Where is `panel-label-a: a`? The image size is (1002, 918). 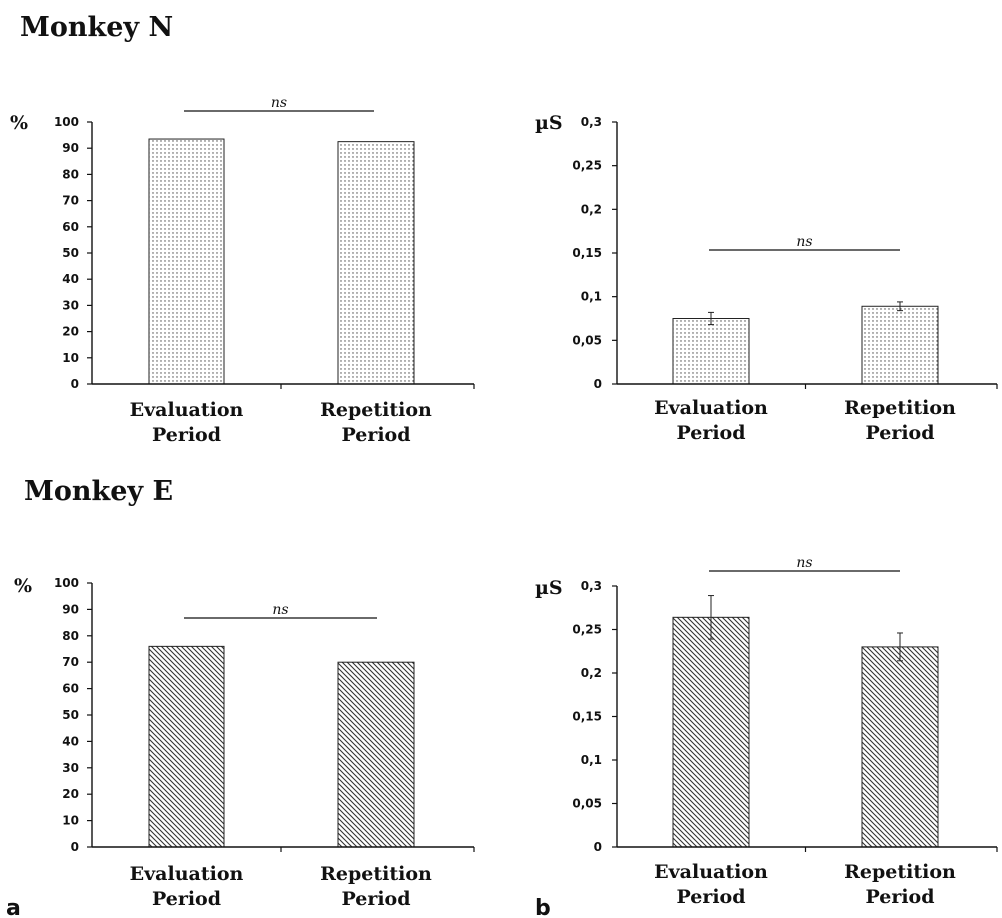 panel-label-a: a is located at coordinates (13, 907).